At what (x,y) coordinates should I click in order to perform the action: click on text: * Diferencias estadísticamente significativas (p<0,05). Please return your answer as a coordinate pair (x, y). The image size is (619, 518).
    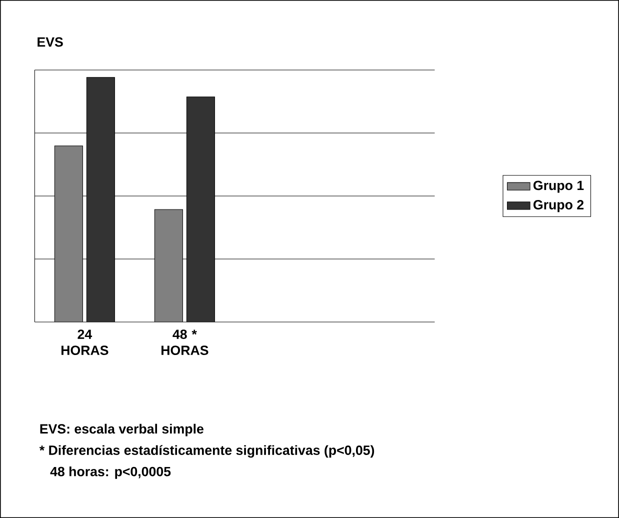
    Looking at the image, I should click on (206, 451).